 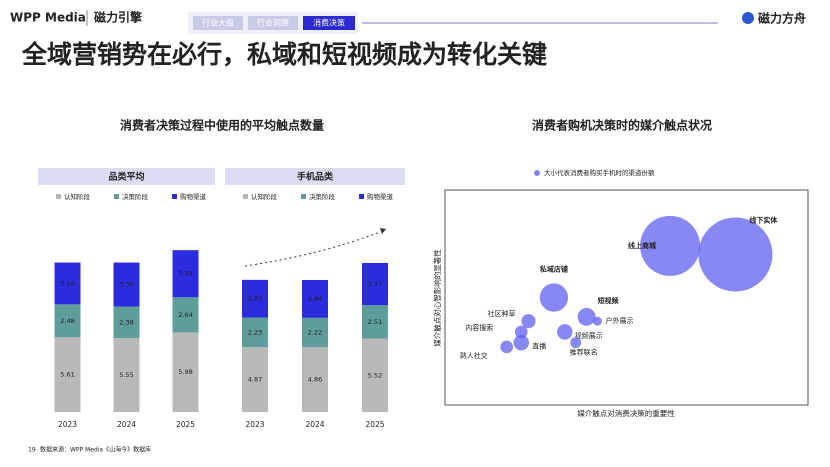 What do you see at coordinates (763, 220) in the screenshot?
I see `bubble-label: 线下实体` at bounding box center [763, 220].